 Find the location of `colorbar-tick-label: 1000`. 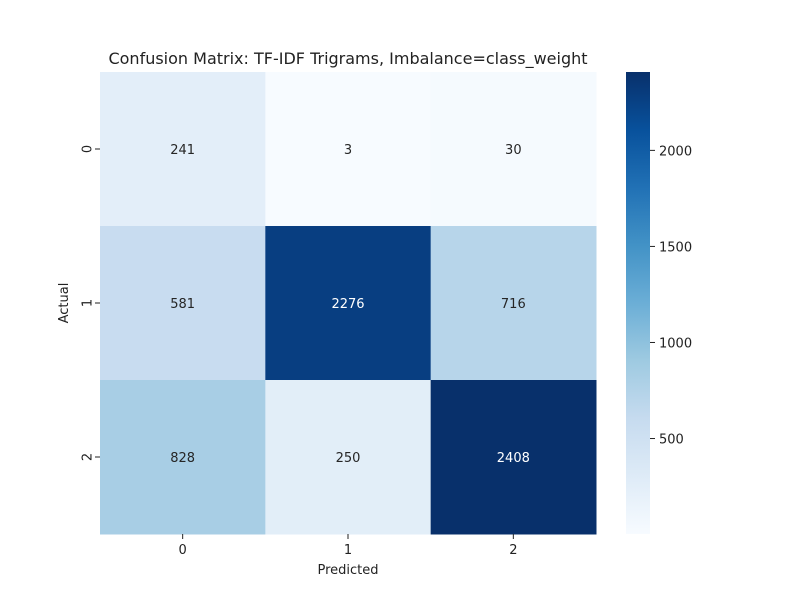

colorbar-tick-label: 1000 is located at coordinates (675, 343).